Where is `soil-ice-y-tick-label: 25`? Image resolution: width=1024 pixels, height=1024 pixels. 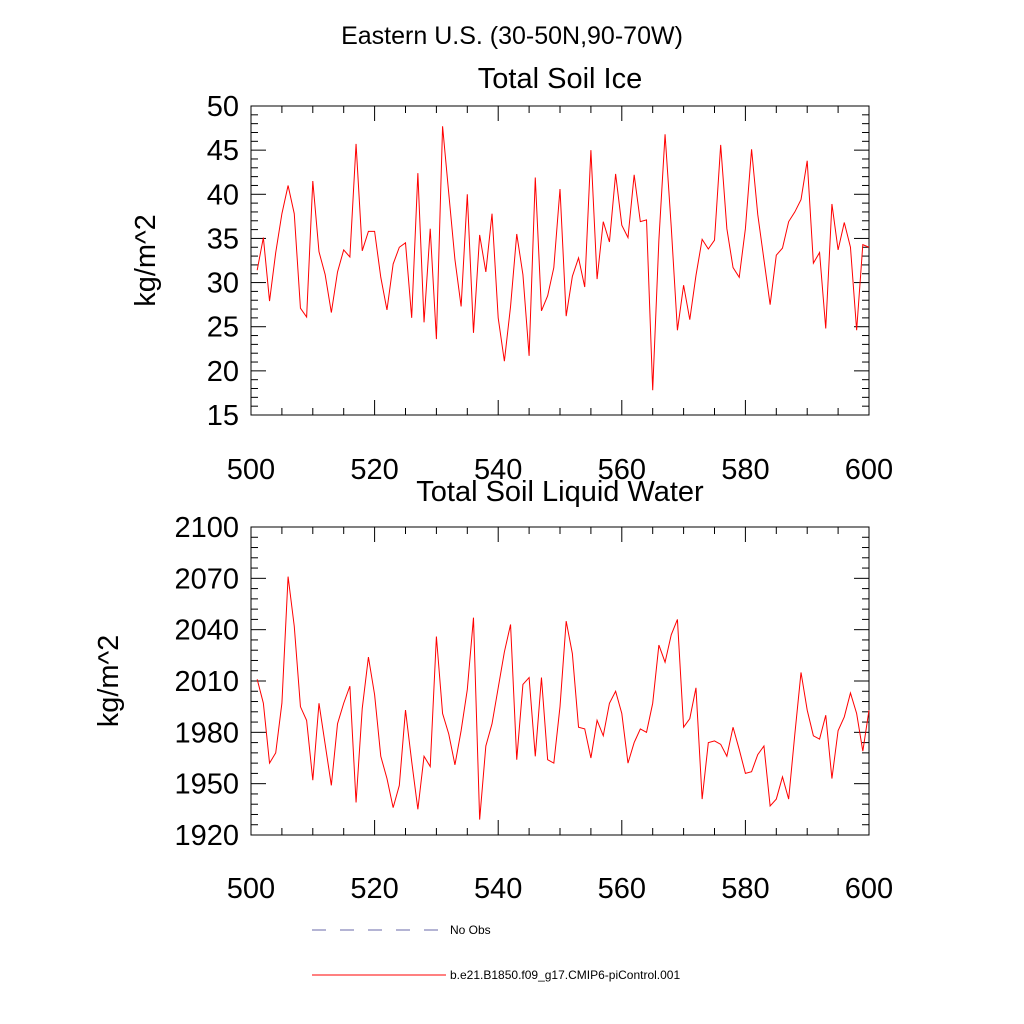 soil-ice-y-tick-label: 25 is located at coordinates (223, 328).